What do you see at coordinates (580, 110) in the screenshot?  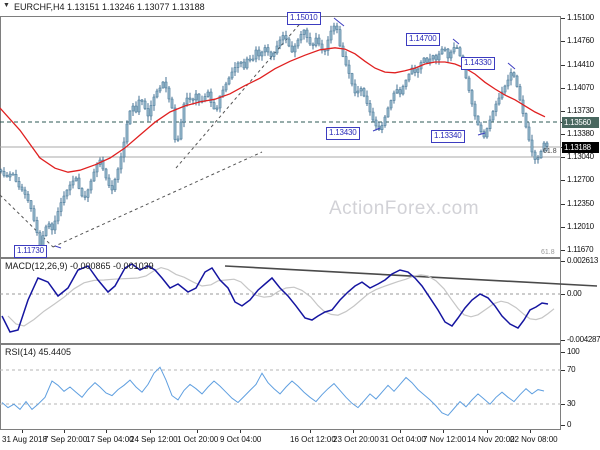 I see `price-axis-label: 1.13730` at bounding box center [580, 110].